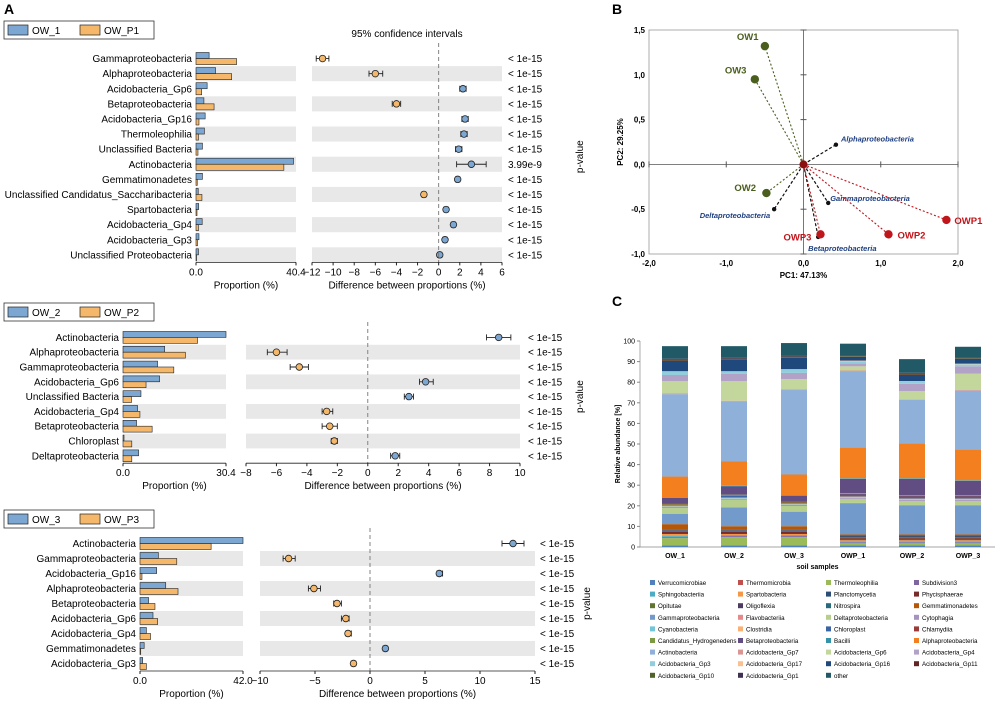 This screenshot has width=1000, height=706. Describe the element at coordinates (157, 135) in the screenshot. I see `category-label: Thermoleophilia` at that location.